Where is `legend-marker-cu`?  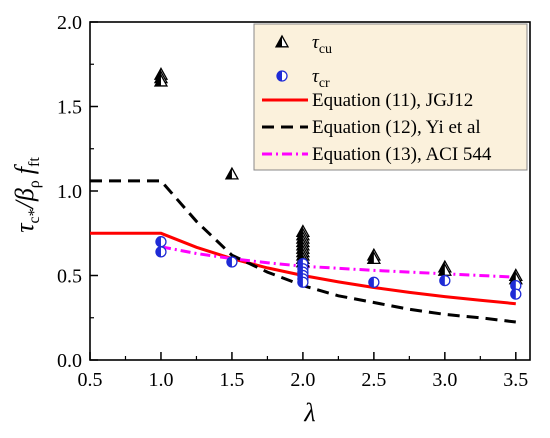
legend-marker-cu is located at coordinates (282, 41).